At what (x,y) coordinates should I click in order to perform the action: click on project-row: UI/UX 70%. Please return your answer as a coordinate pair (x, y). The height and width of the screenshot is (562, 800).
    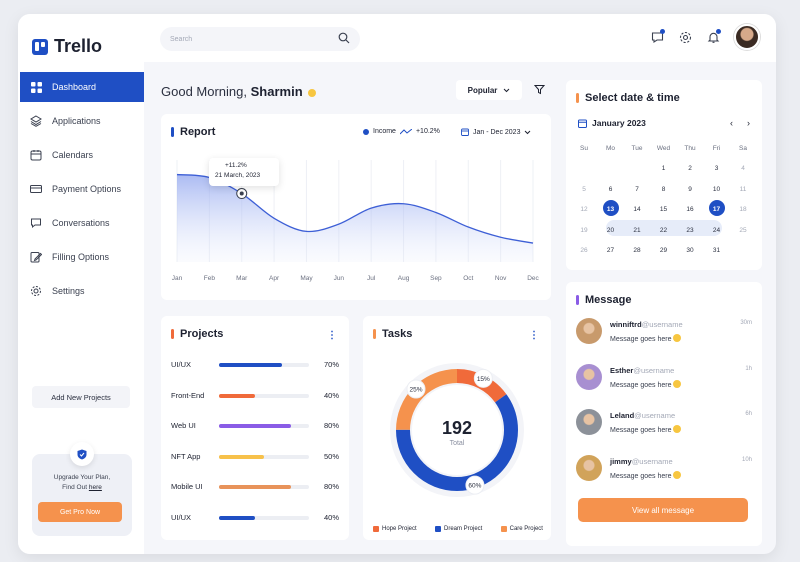
    Looking at the image, I should click on (255, 366).